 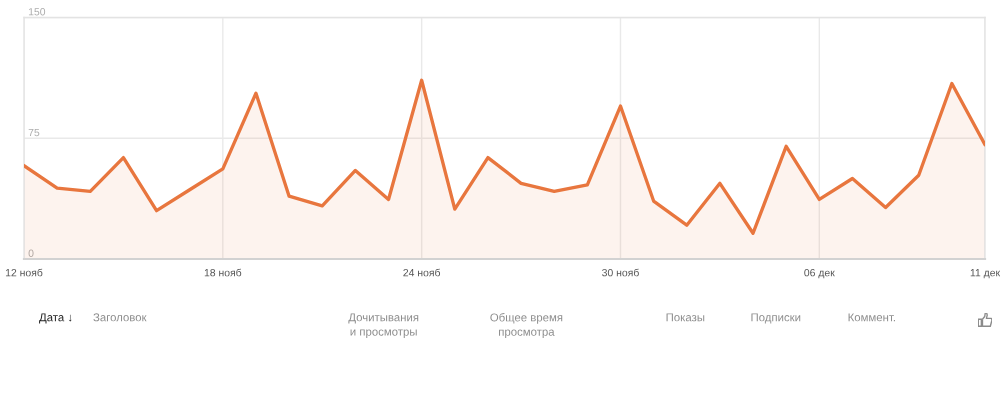 What do you see at coordinates (985, 274) in the screenshot?
I see `x-tick-label: 11 дек` at bounding box center [985, 274].